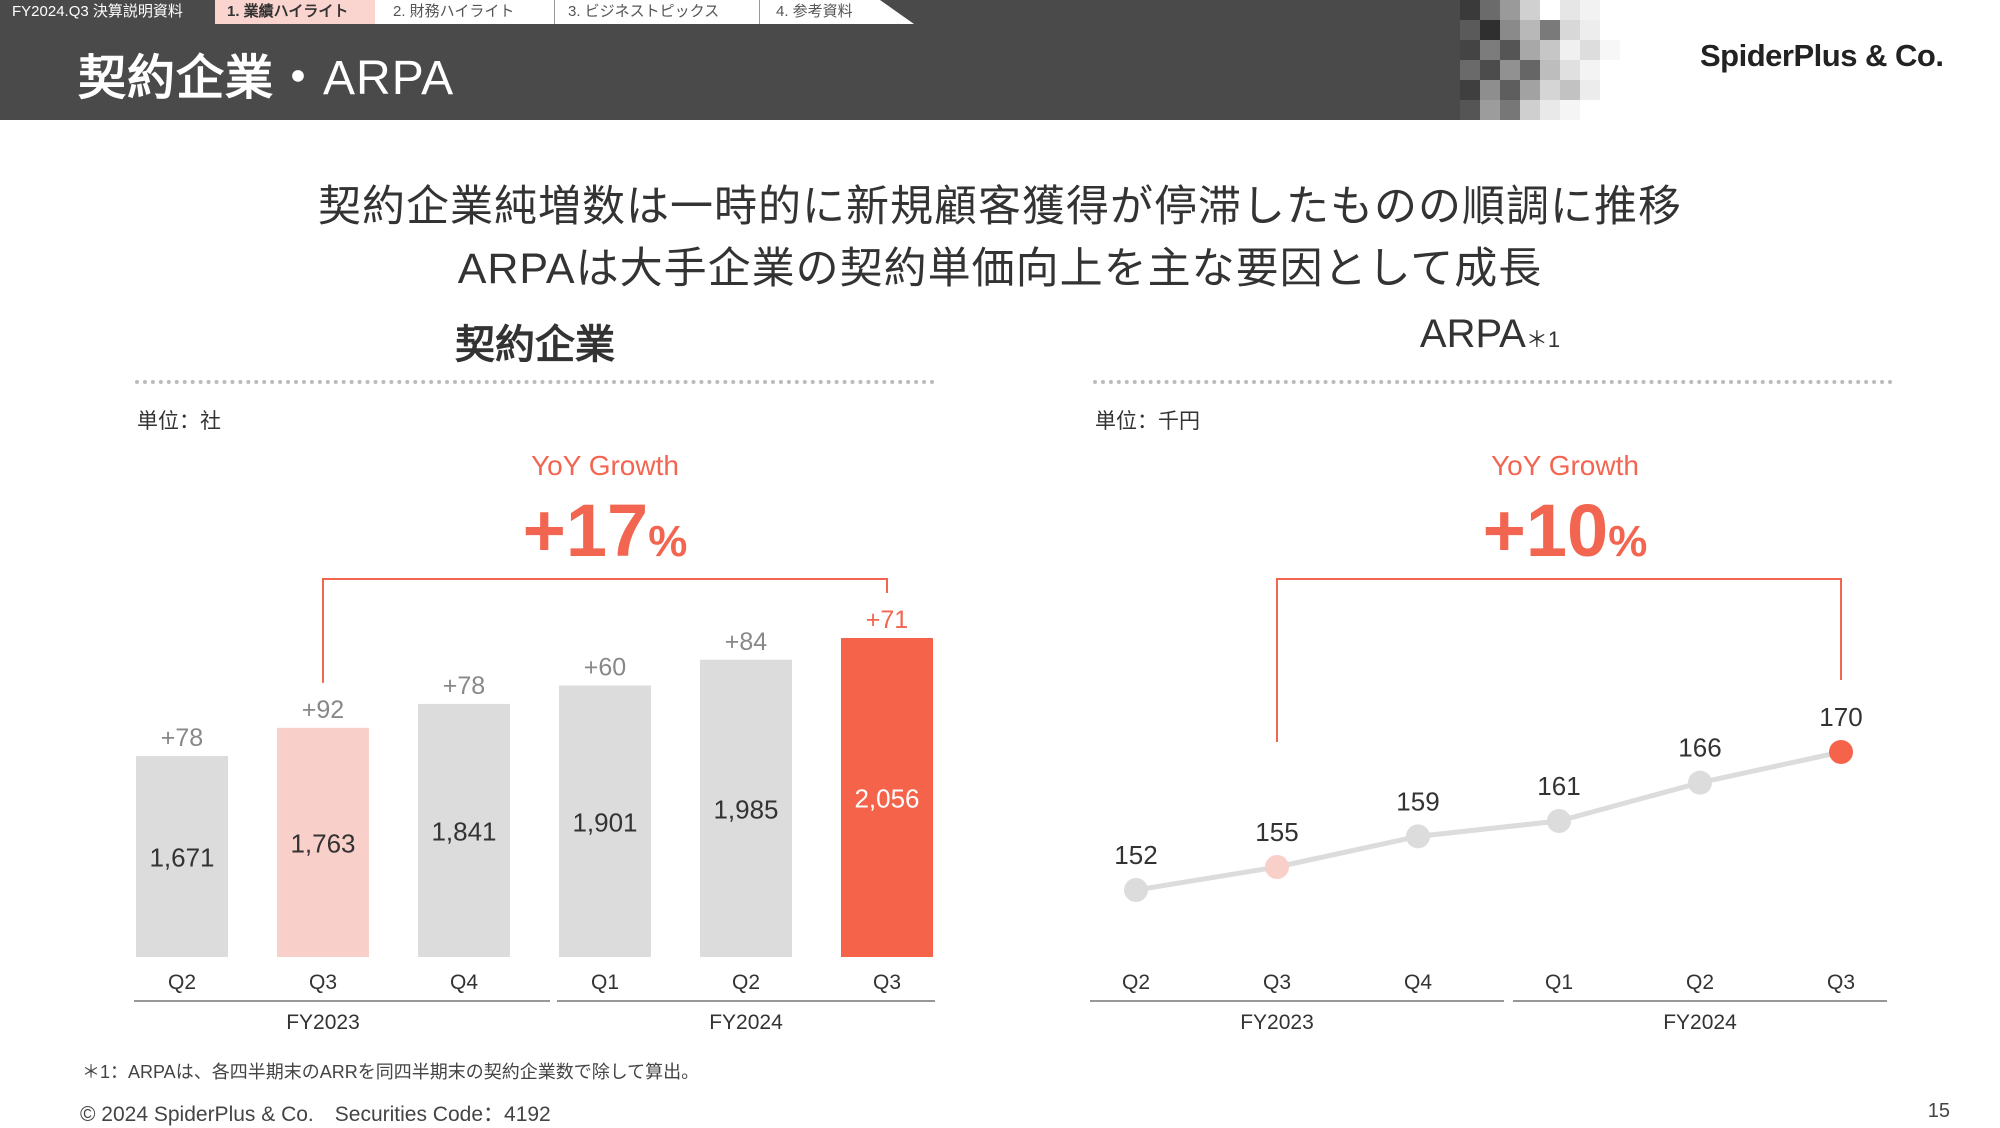 This screenshot has width=2000, height=1128. I want to click on net-add-label: +92, so click(323, 710).